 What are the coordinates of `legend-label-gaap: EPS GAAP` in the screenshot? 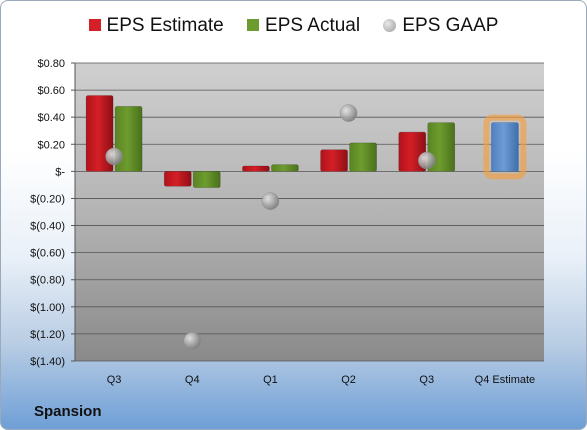 It's located at (450, 25).